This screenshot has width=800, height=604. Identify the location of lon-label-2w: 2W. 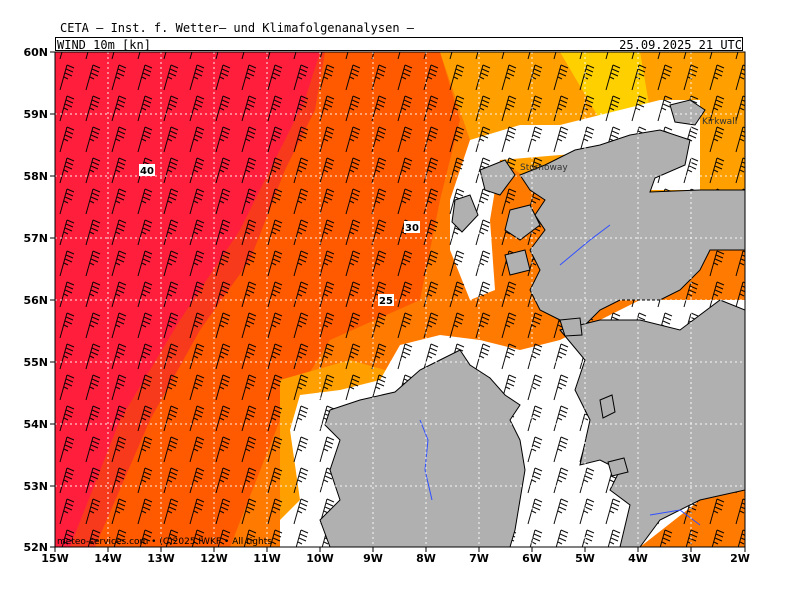
(740, 558).